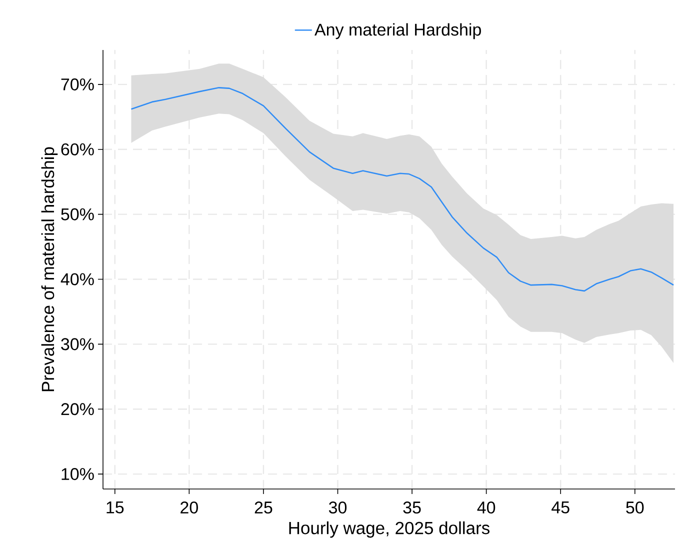 The height and width of the screenshot is (550, 677). Describe the element at coordinates (49, 269) in the screenshot. I see `y-axis-title: Prevalence of material hardship` at that location.